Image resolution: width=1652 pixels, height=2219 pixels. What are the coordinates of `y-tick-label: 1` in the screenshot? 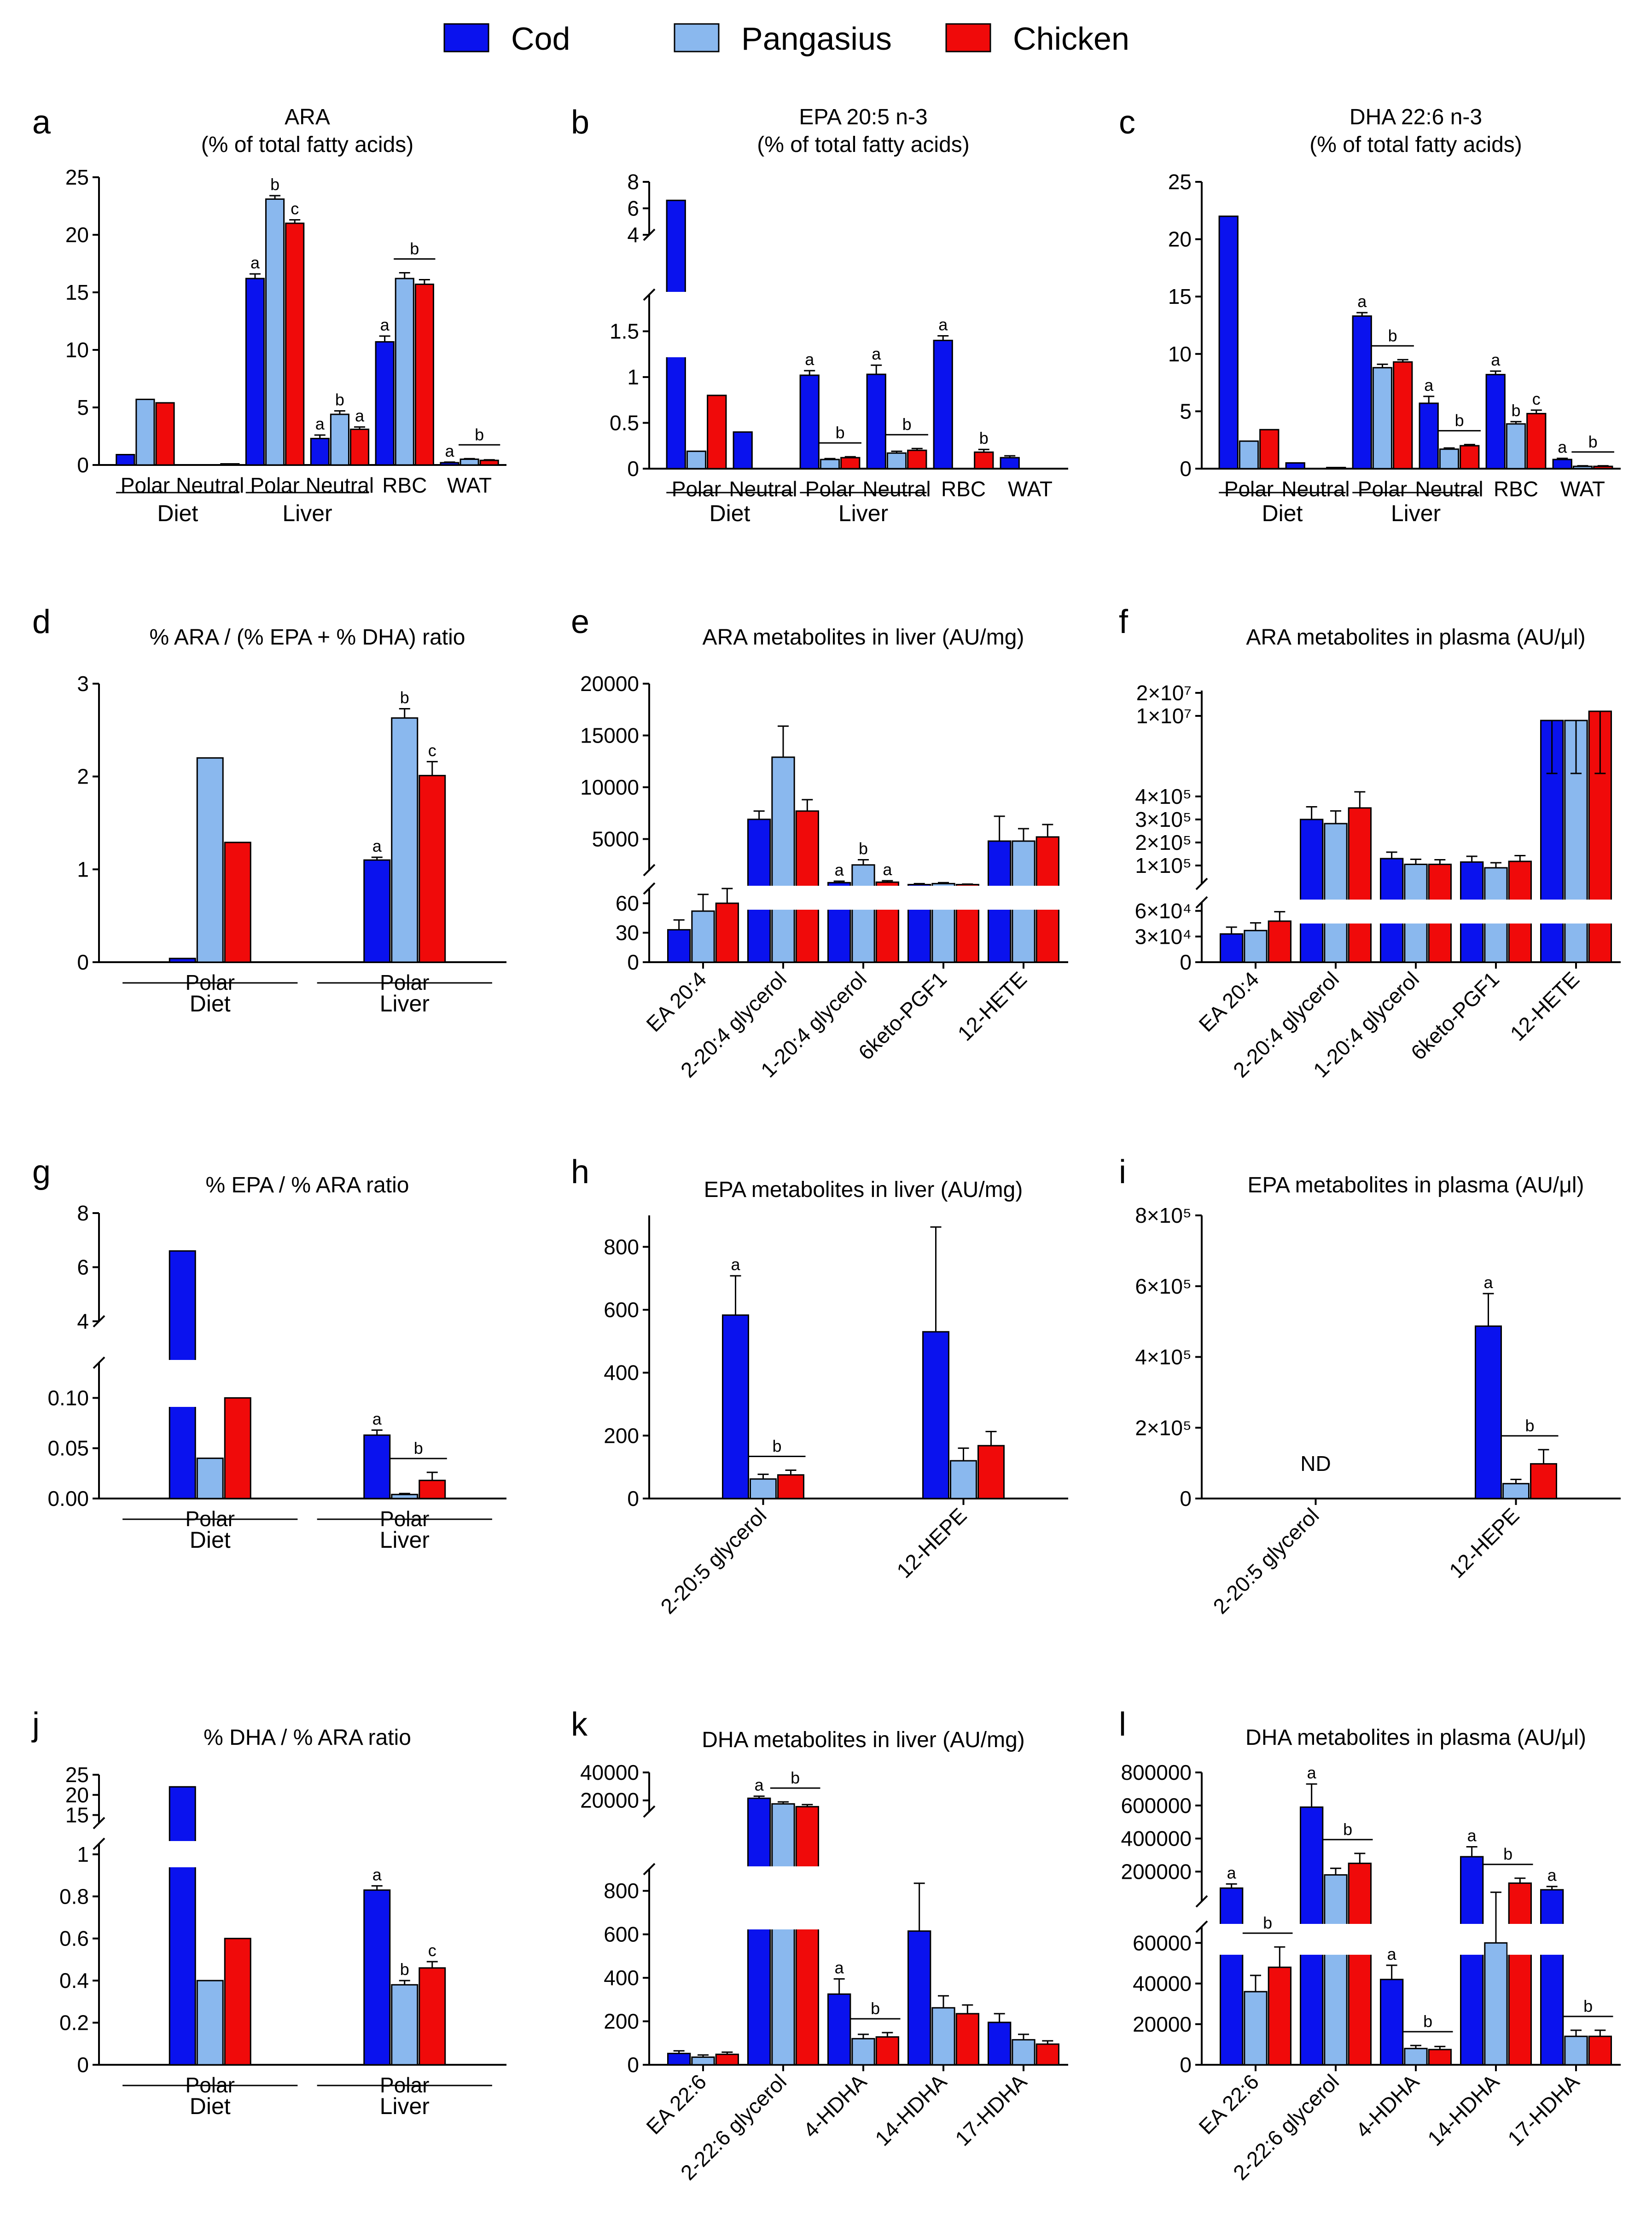 It's located at (83, 869).